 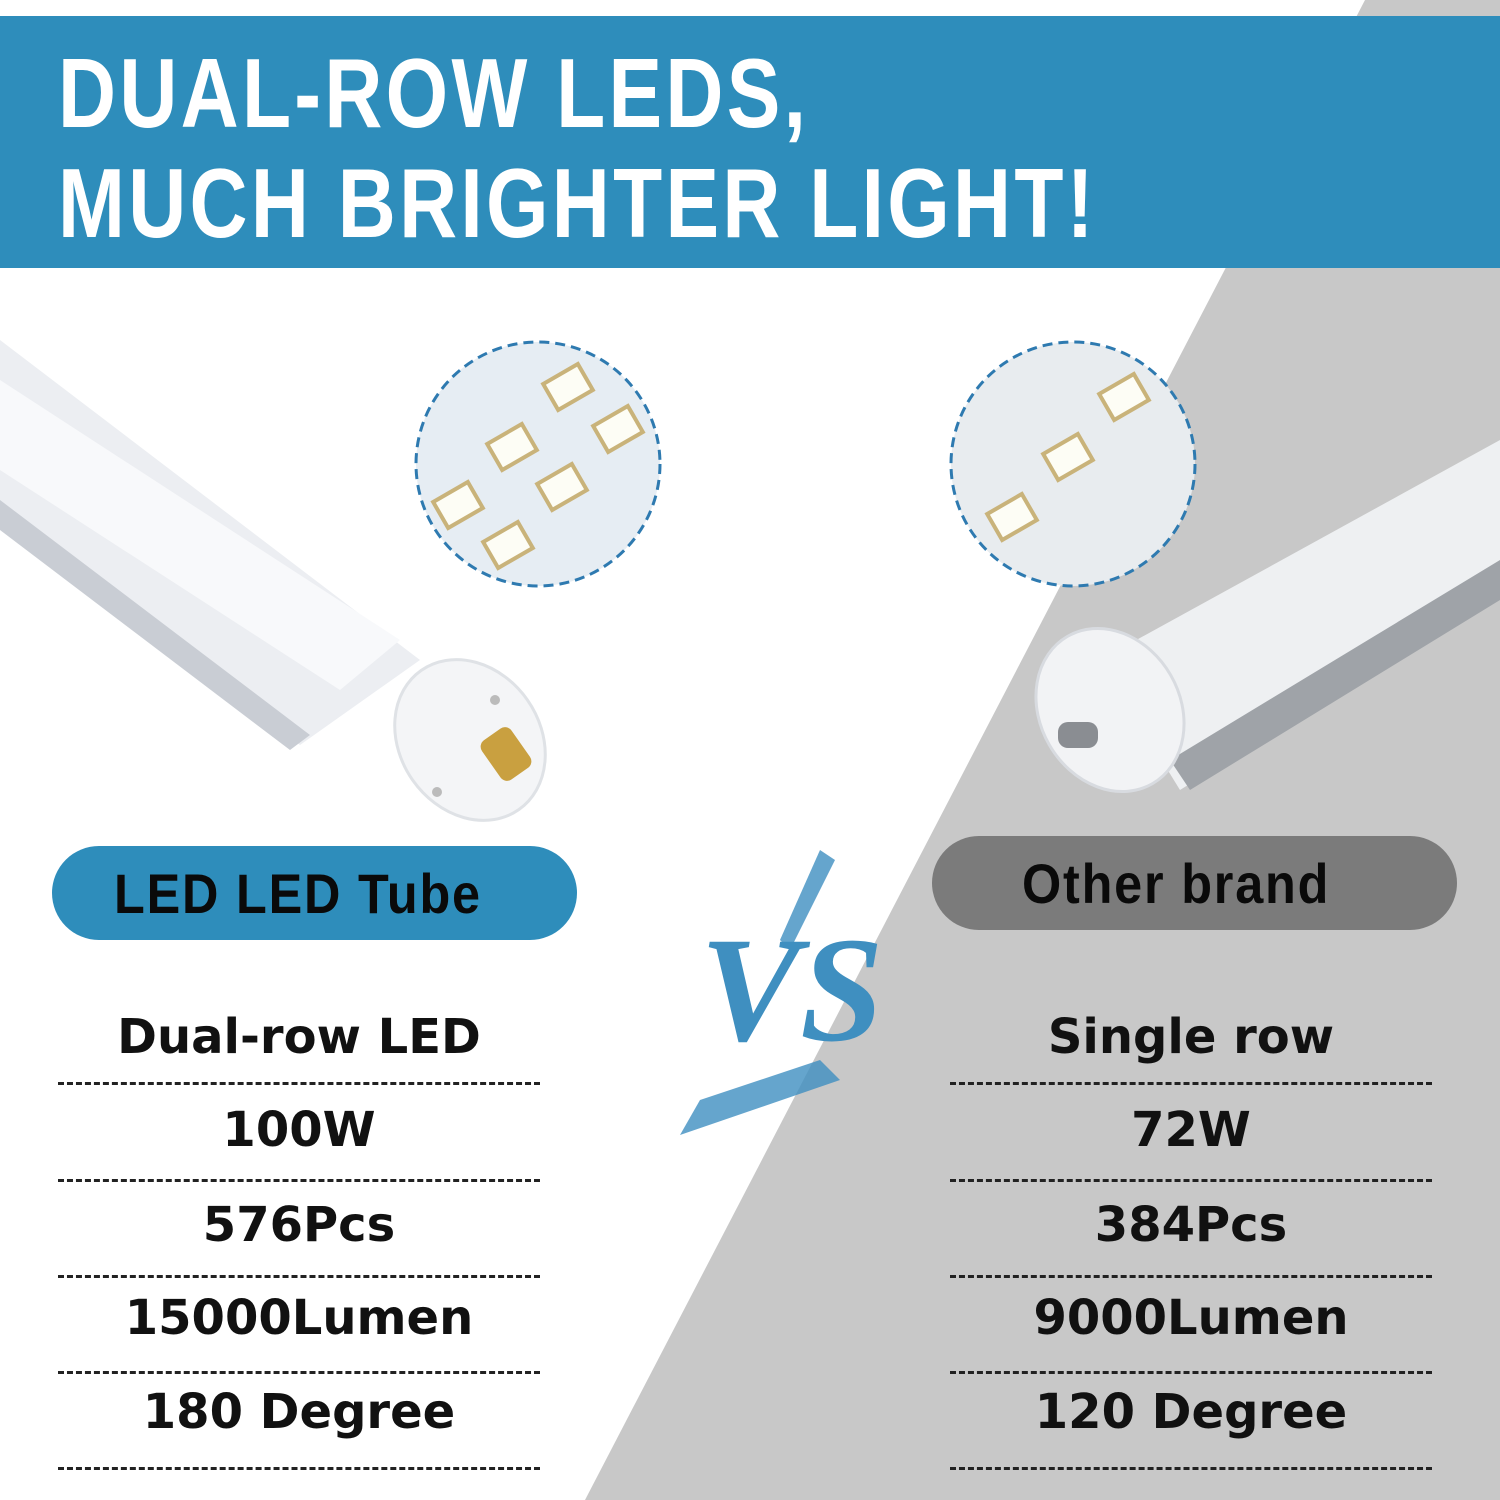 I want to click on other-brand-badge: Other brand, so click(x=1194, y=883).